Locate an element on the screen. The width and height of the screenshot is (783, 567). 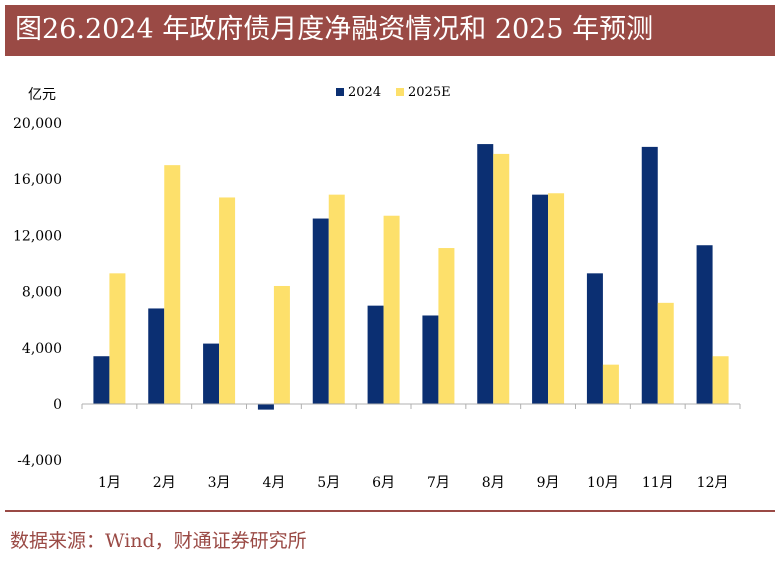
x-tick-label: 12月 is located at coordinates (713, 483).